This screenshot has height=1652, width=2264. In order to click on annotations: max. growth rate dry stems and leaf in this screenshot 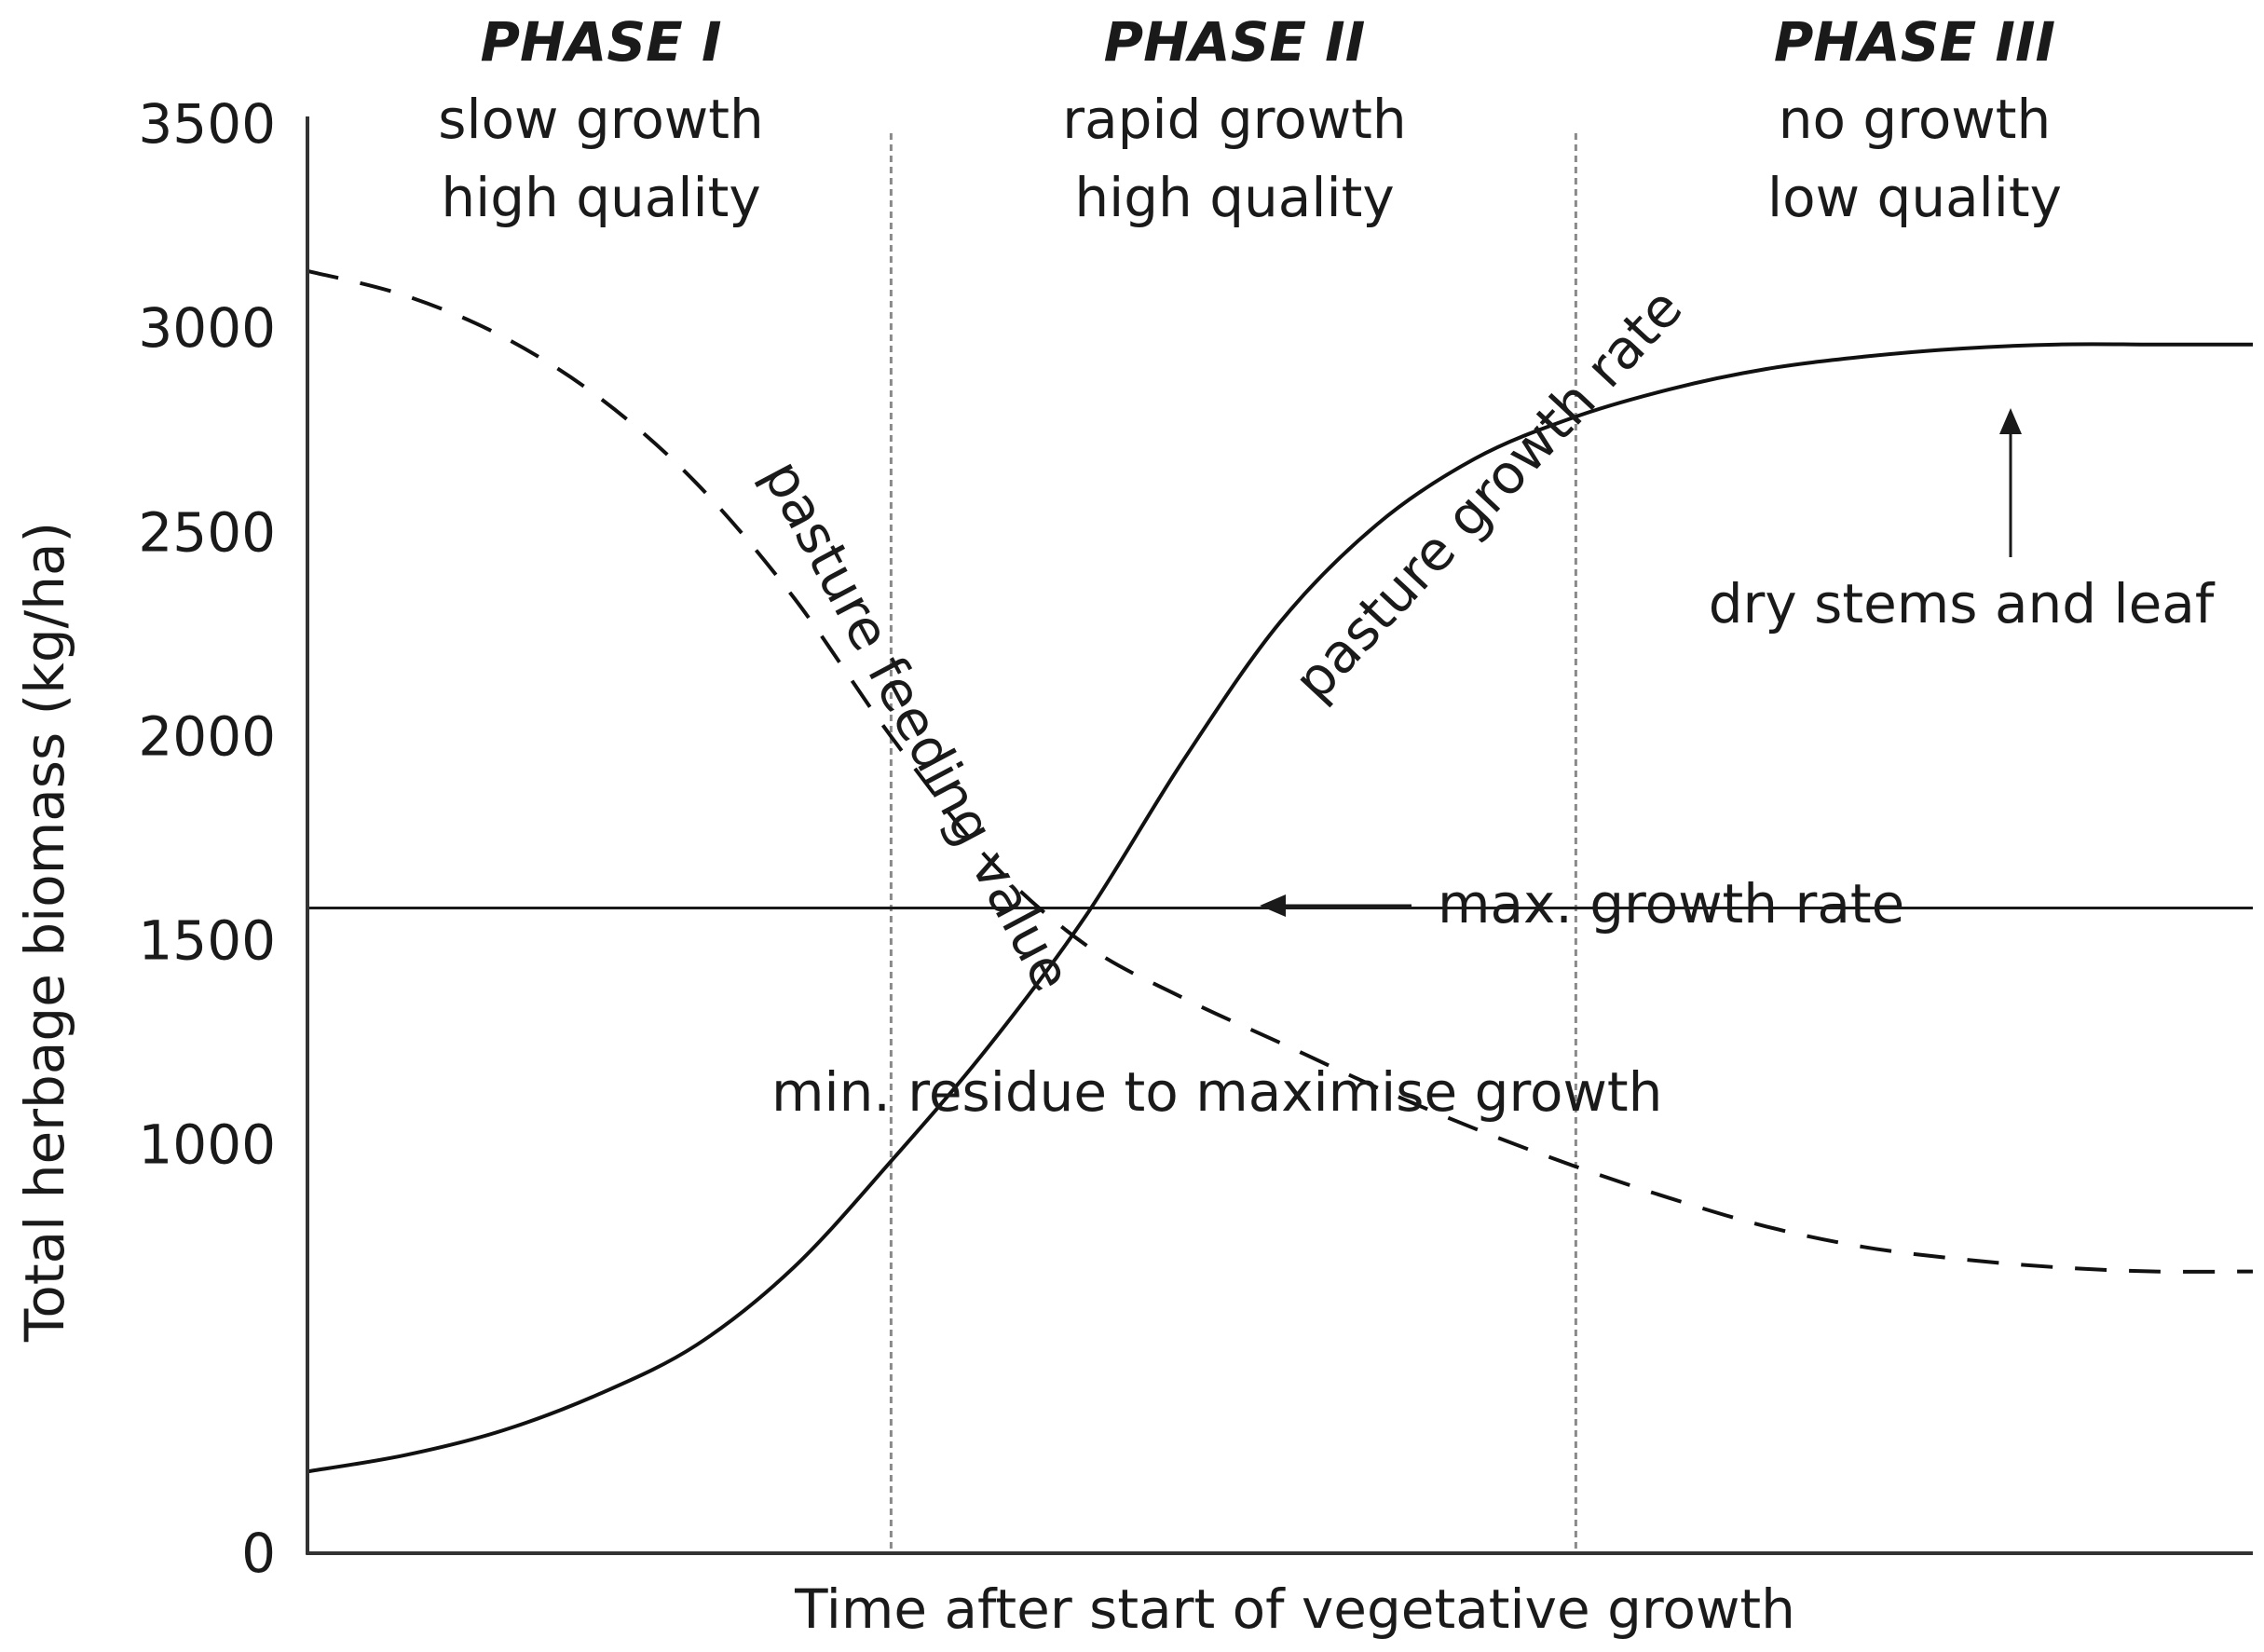, I will do `click(1738, 671)`.